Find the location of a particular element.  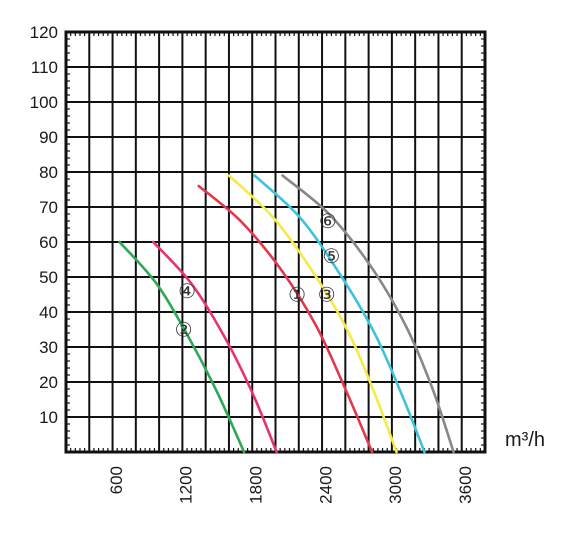

y-tick-label: 60 is located at coordinates (48, 242).